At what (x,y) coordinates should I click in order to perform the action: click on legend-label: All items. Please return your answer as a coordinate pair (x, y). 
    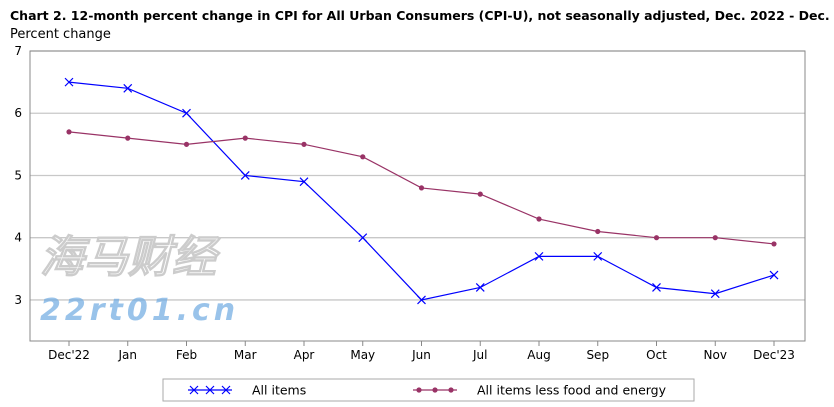
    Looking at the image, I should click on (279, 390).